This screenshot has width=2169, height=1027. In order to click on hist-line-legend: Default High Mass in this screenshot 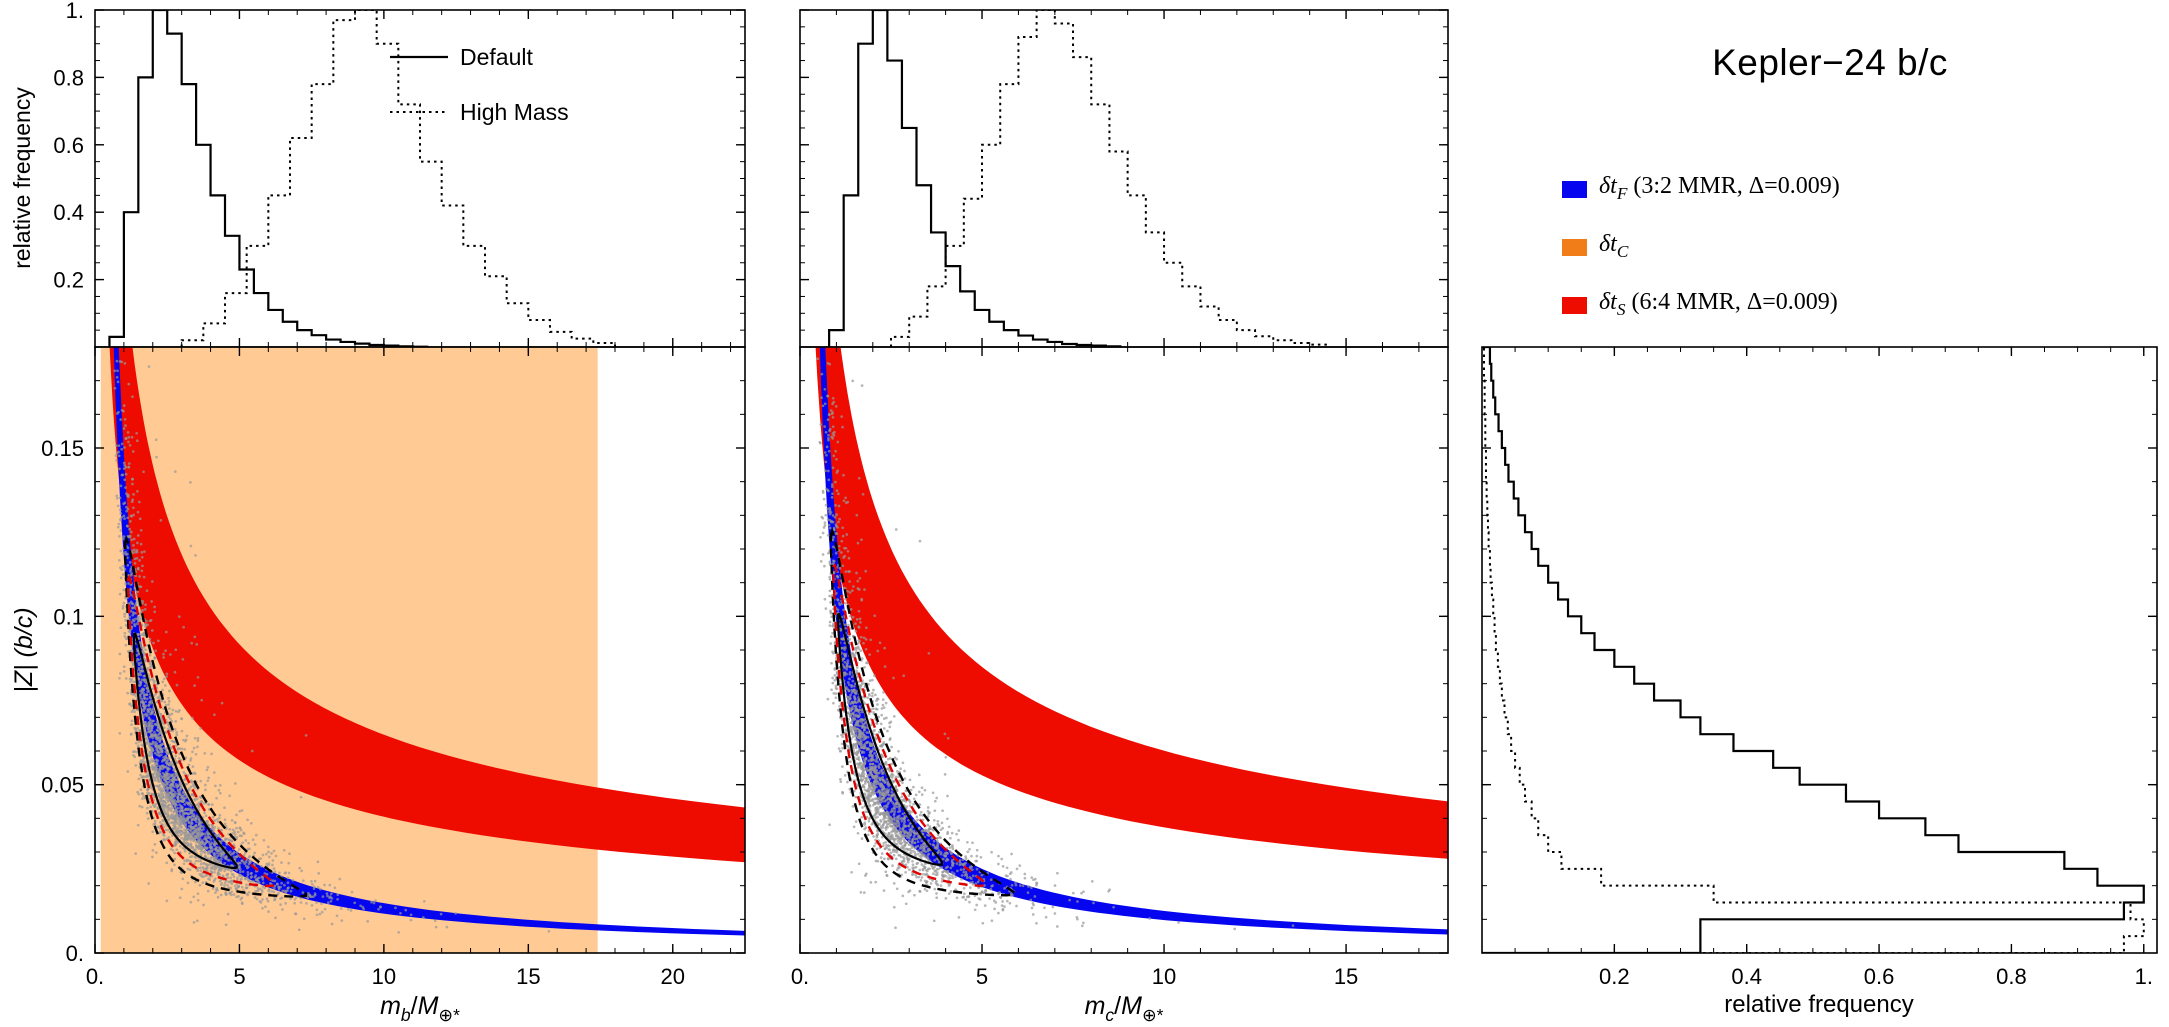, I will do `click(479, 84)`.